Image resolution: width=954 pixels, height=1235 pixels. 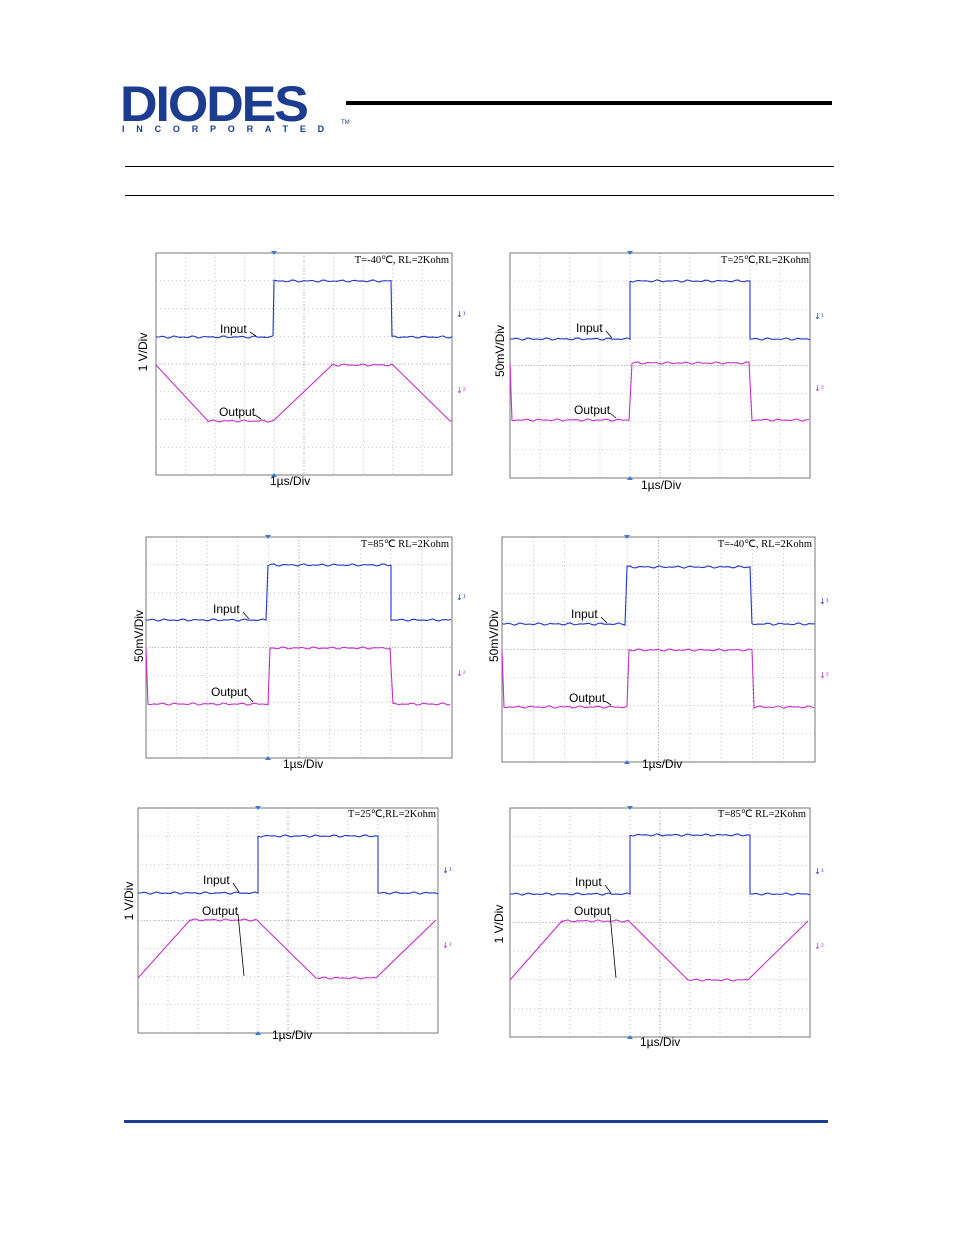 I want to click on footer-bar, so click(x=476, y=1121).